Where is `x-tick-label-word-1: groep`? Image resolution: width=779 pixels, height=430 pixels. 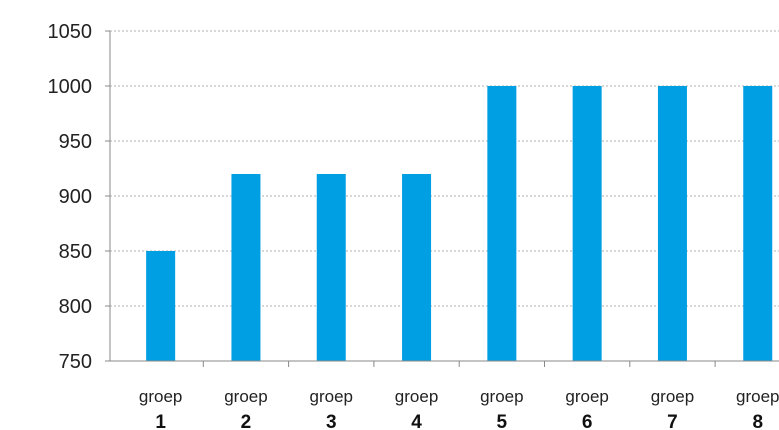 x-tick-label-word-1: groep is located at coordinates (160, 396).